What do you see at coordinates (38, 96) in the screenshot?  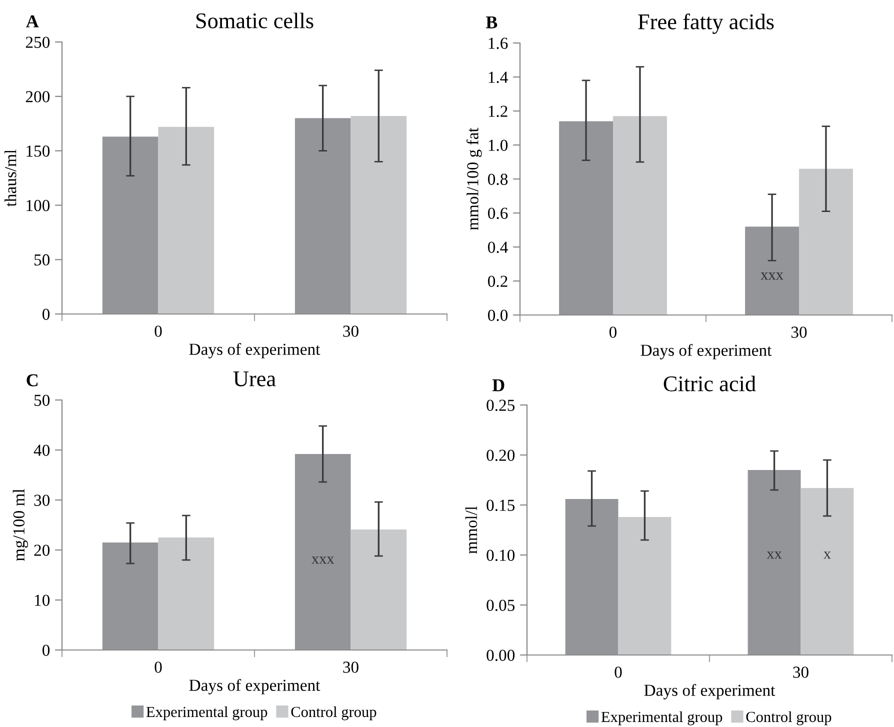 I see `y-tick-label: 200` at bounding box center [38, 96].